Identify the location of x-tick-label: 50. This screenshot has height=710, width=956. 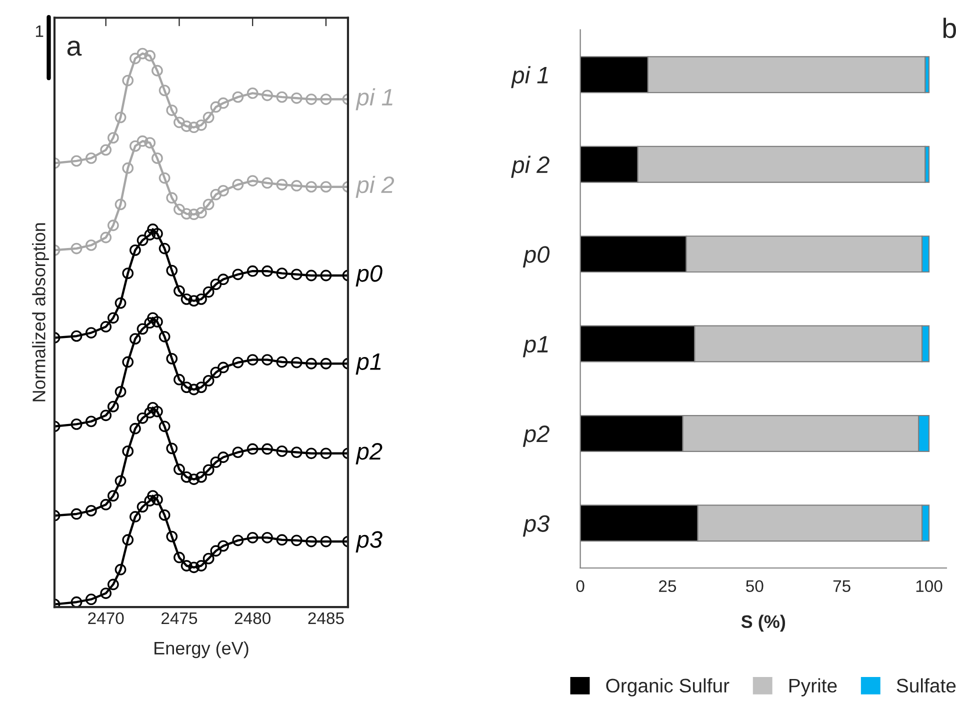
(755, 586).